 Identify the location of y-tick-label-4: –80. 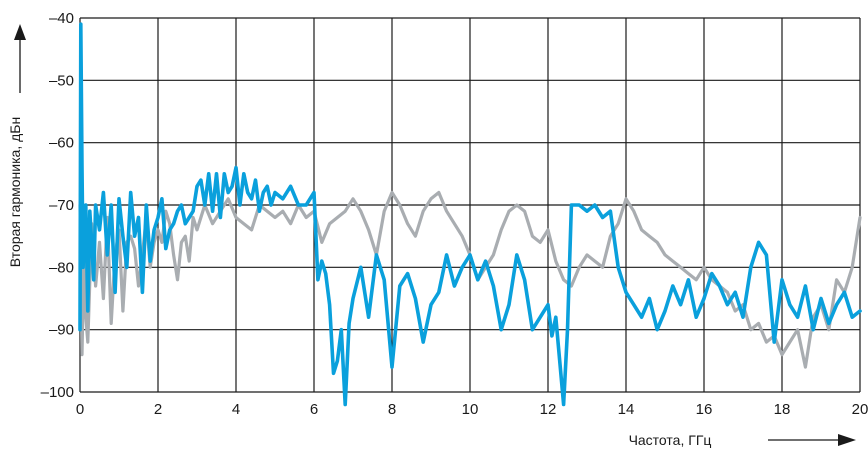
(61, 267).